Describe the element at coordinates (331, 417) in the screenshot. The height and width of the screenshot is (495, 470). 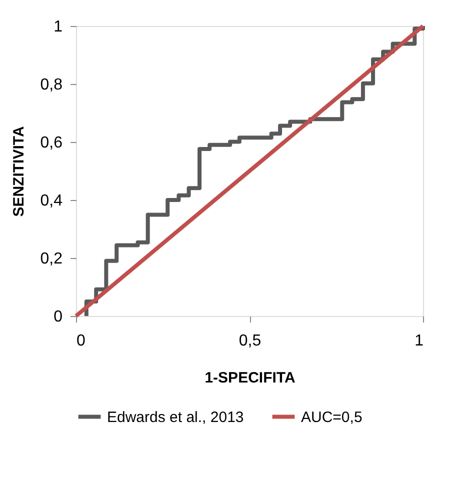
I see `legend-label: AUC=0,5` at that location.